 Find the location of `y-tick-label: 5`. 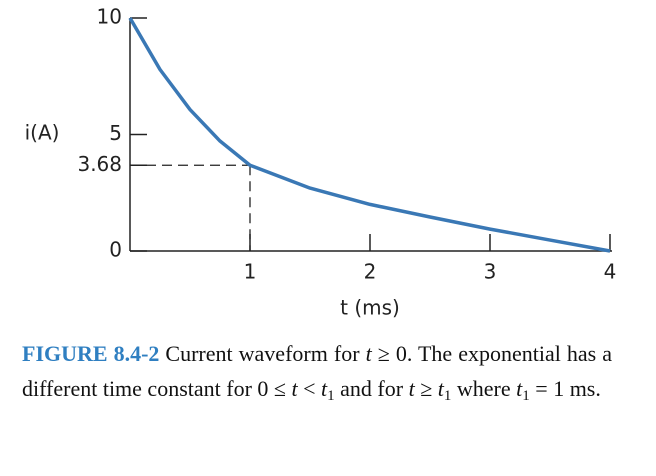

y-tick-label: 5 is located at coordinates (115, 133).